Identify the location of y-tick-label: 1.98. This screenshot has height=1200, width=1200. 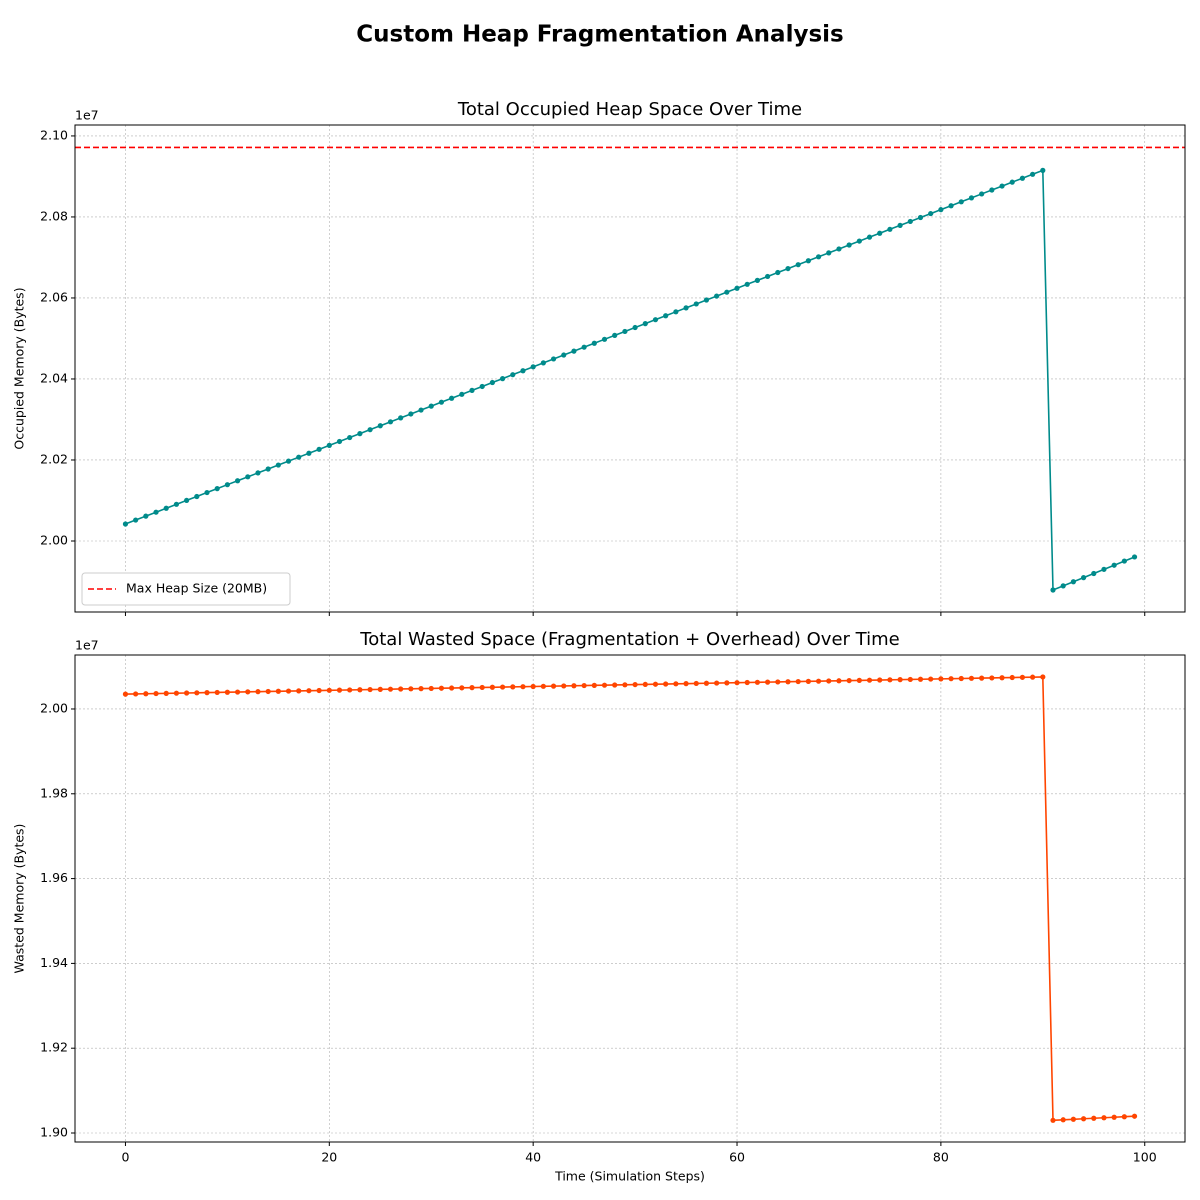
(54, 792).